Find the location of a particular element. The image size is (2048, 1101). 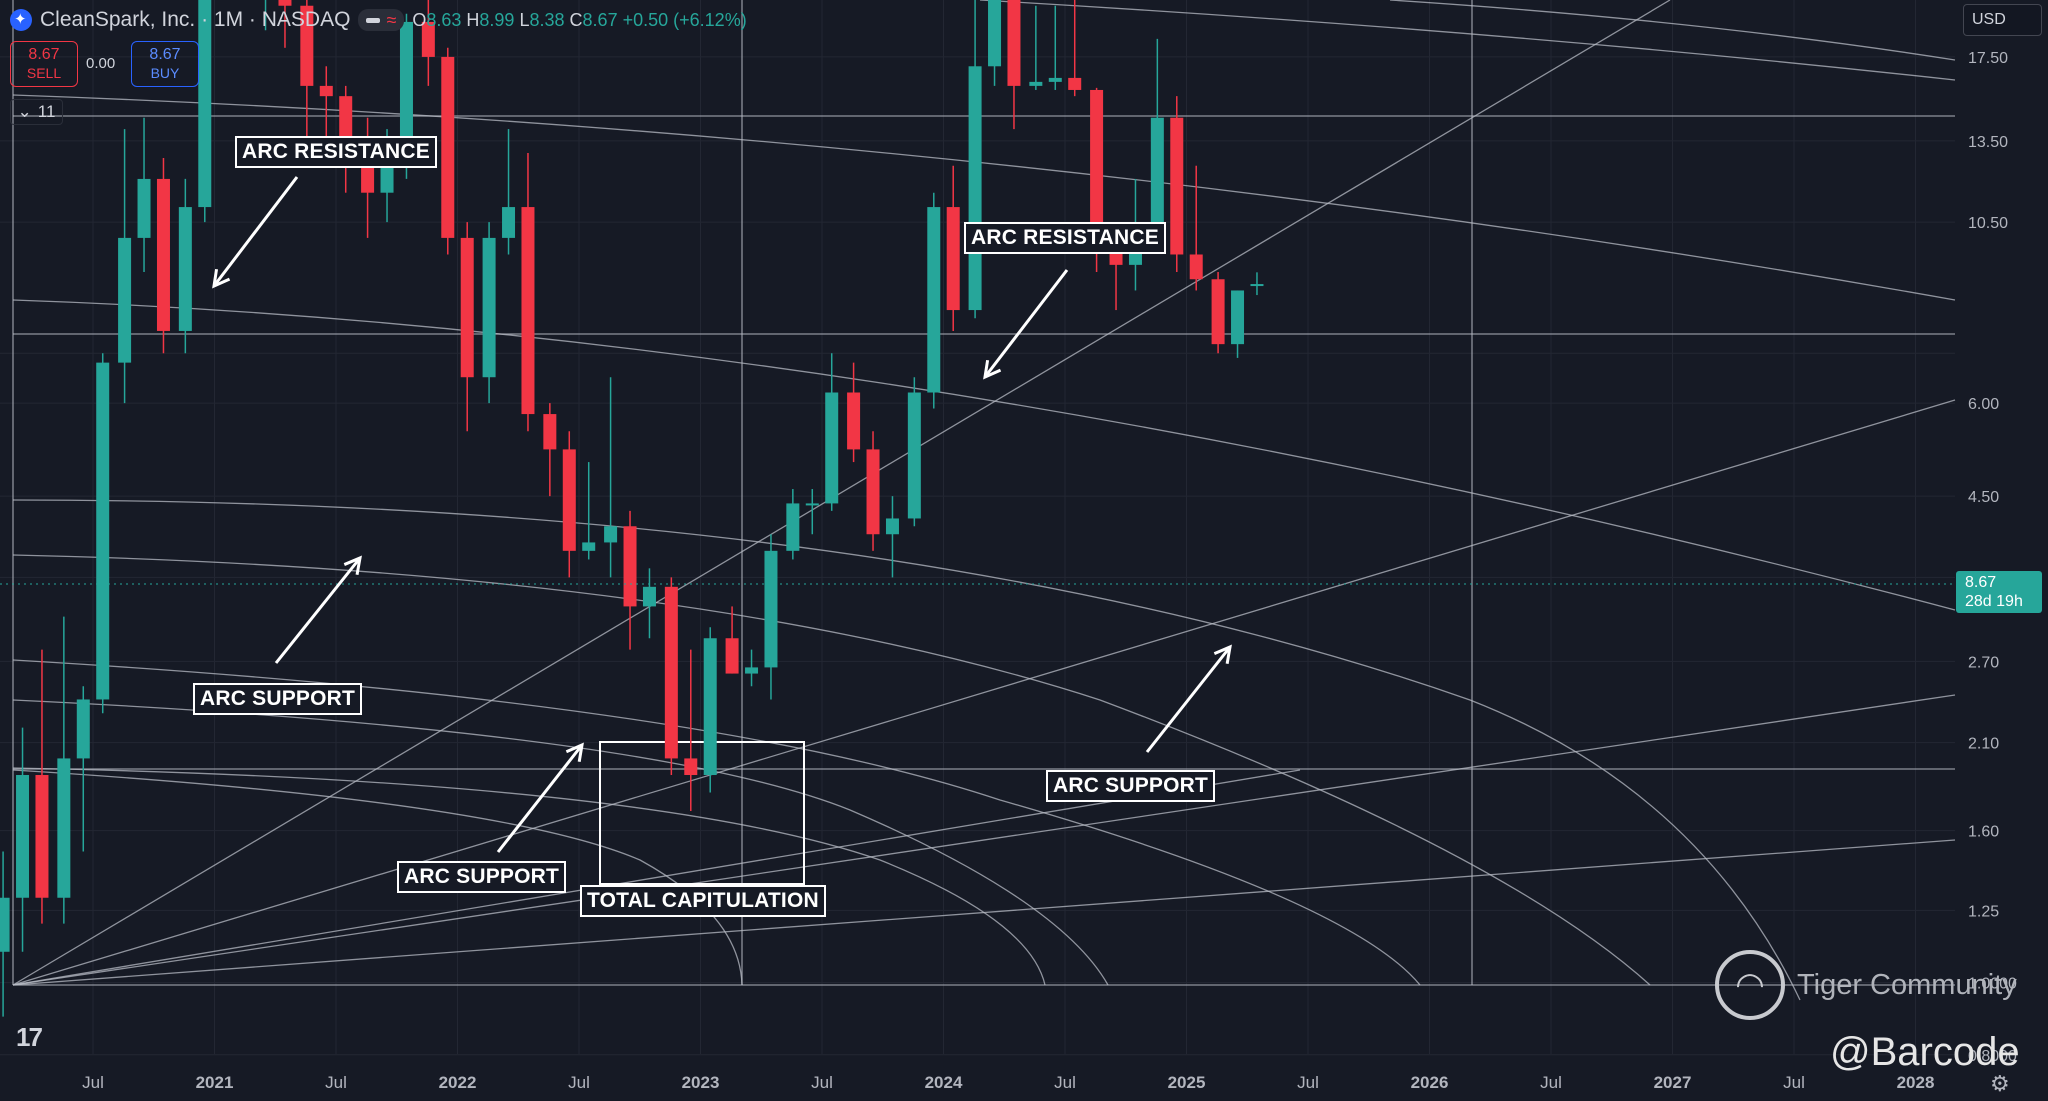

time-tick-label: 2027 is located at coordinates (1673, 1082).